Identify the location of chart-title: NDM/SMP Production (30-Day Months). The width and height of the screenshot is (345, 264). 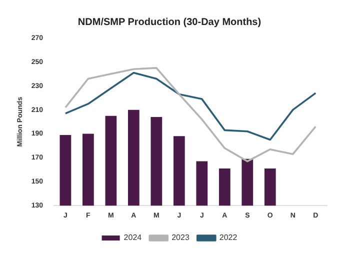
(170, 22).